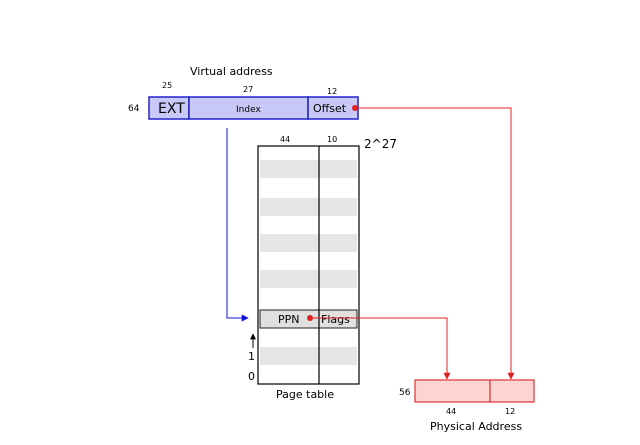 This screenshot has height=445, width=640. What do you see at coordinates (332, 139) in the screenshot?
I see `flags-bits-label: 10` at bounding box center [332, 139].